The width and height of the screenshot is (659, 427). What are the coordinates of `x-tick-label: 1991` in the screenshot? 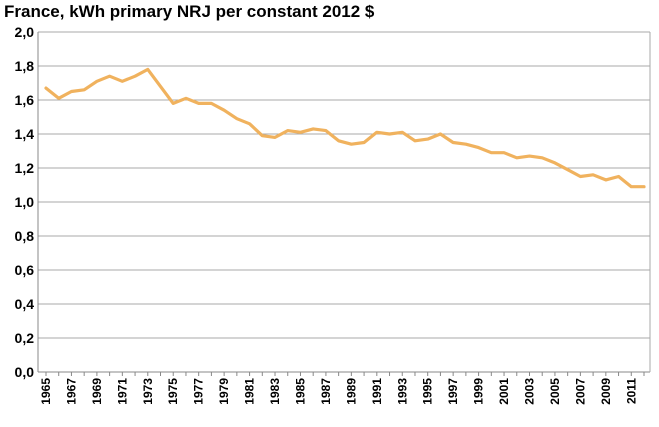 It's located at (377, 391).